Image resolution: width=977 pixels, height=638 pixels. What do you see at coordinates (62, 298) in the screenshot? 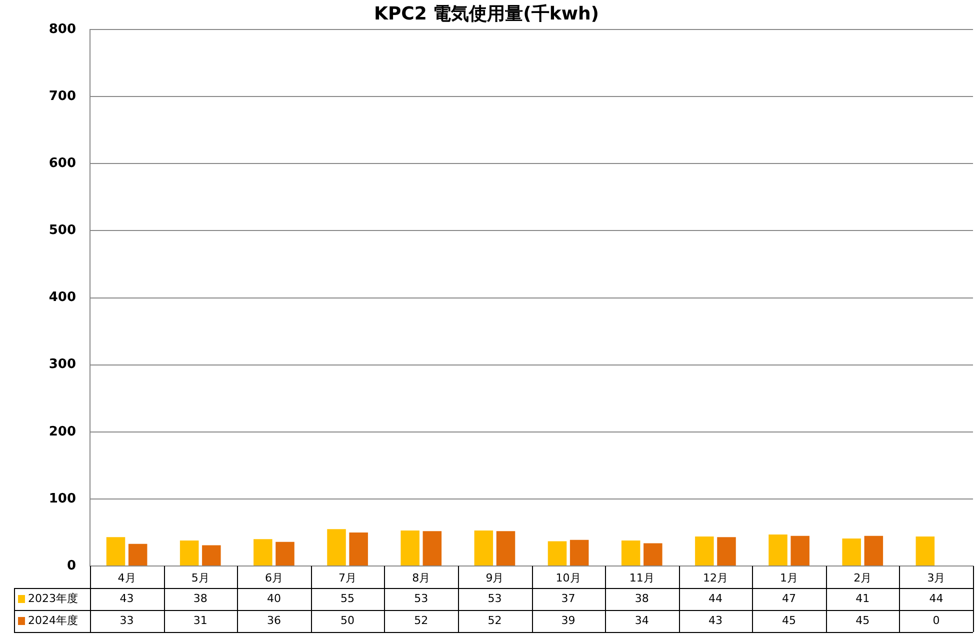
I see `y-tick-label: 400` at bounding box center [62, 298].